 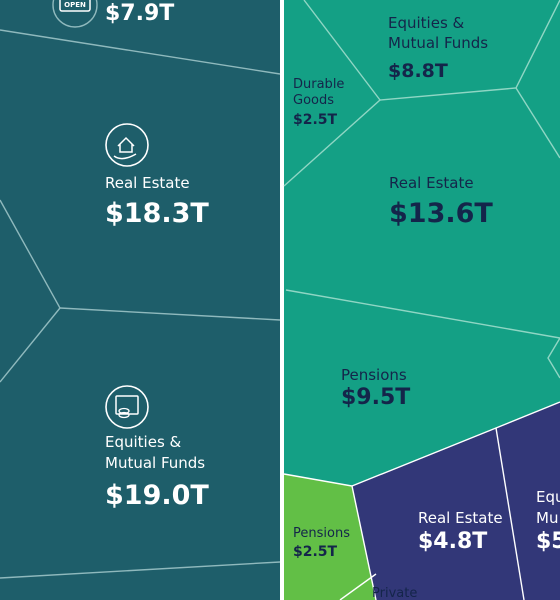 I want to click on cell-value: $13.6T, so click(x=441, y=213).